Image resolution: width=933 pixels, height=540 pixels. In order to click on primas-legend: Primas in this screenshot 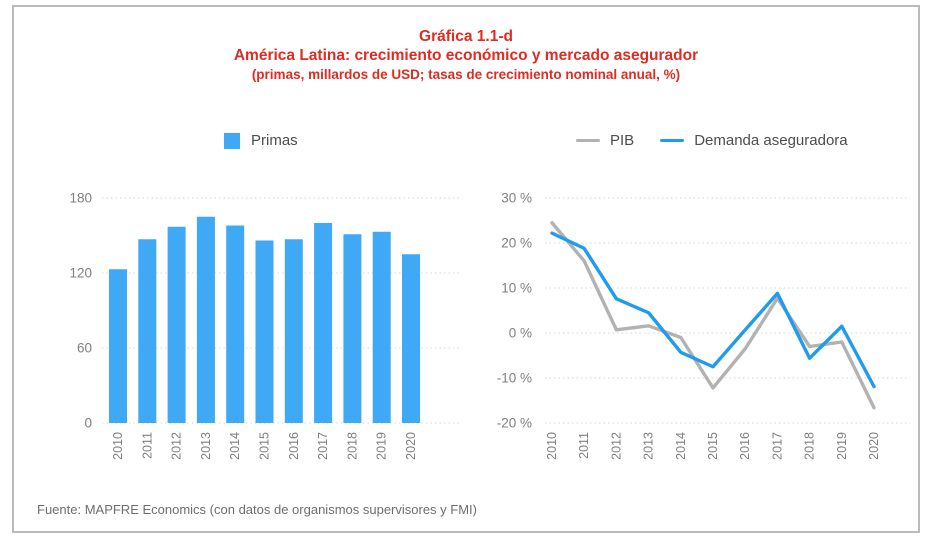, I will do `click(261, 140)`.